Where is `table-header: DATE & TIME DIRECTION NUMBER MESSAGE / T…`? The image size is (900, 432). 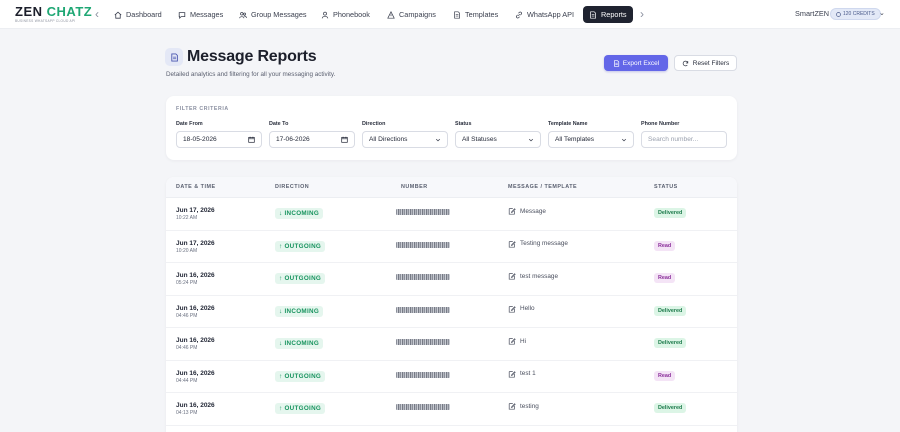 table-header: DATE & TIME DIRECTION NUMBER MESSAGE / T… is located at coordinates (451, 187).